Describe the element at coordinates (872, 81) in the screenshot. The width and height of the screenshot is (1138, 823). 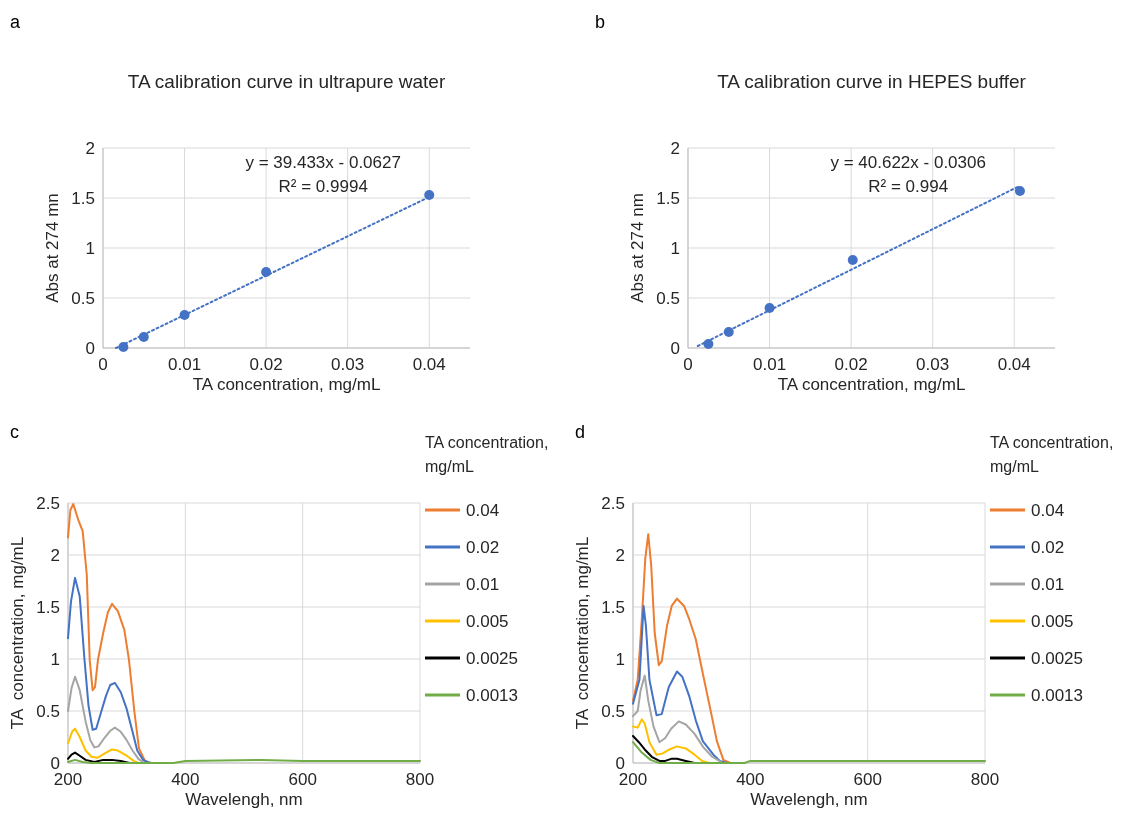
I see `chart-title: TA calibration curve in HEPES buffer` at that location.